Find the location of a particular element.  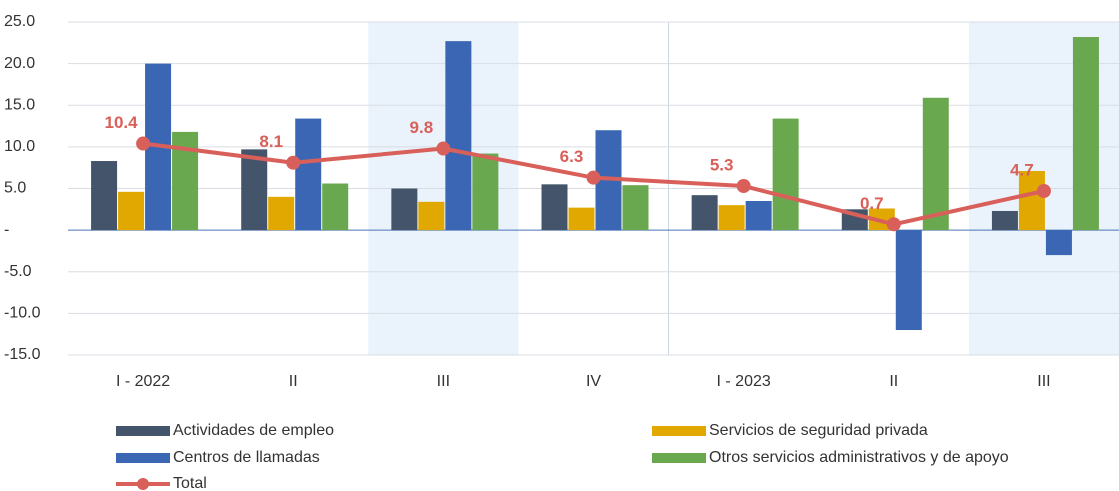

data-label: 10.4 is located at coordinates (122, 122).